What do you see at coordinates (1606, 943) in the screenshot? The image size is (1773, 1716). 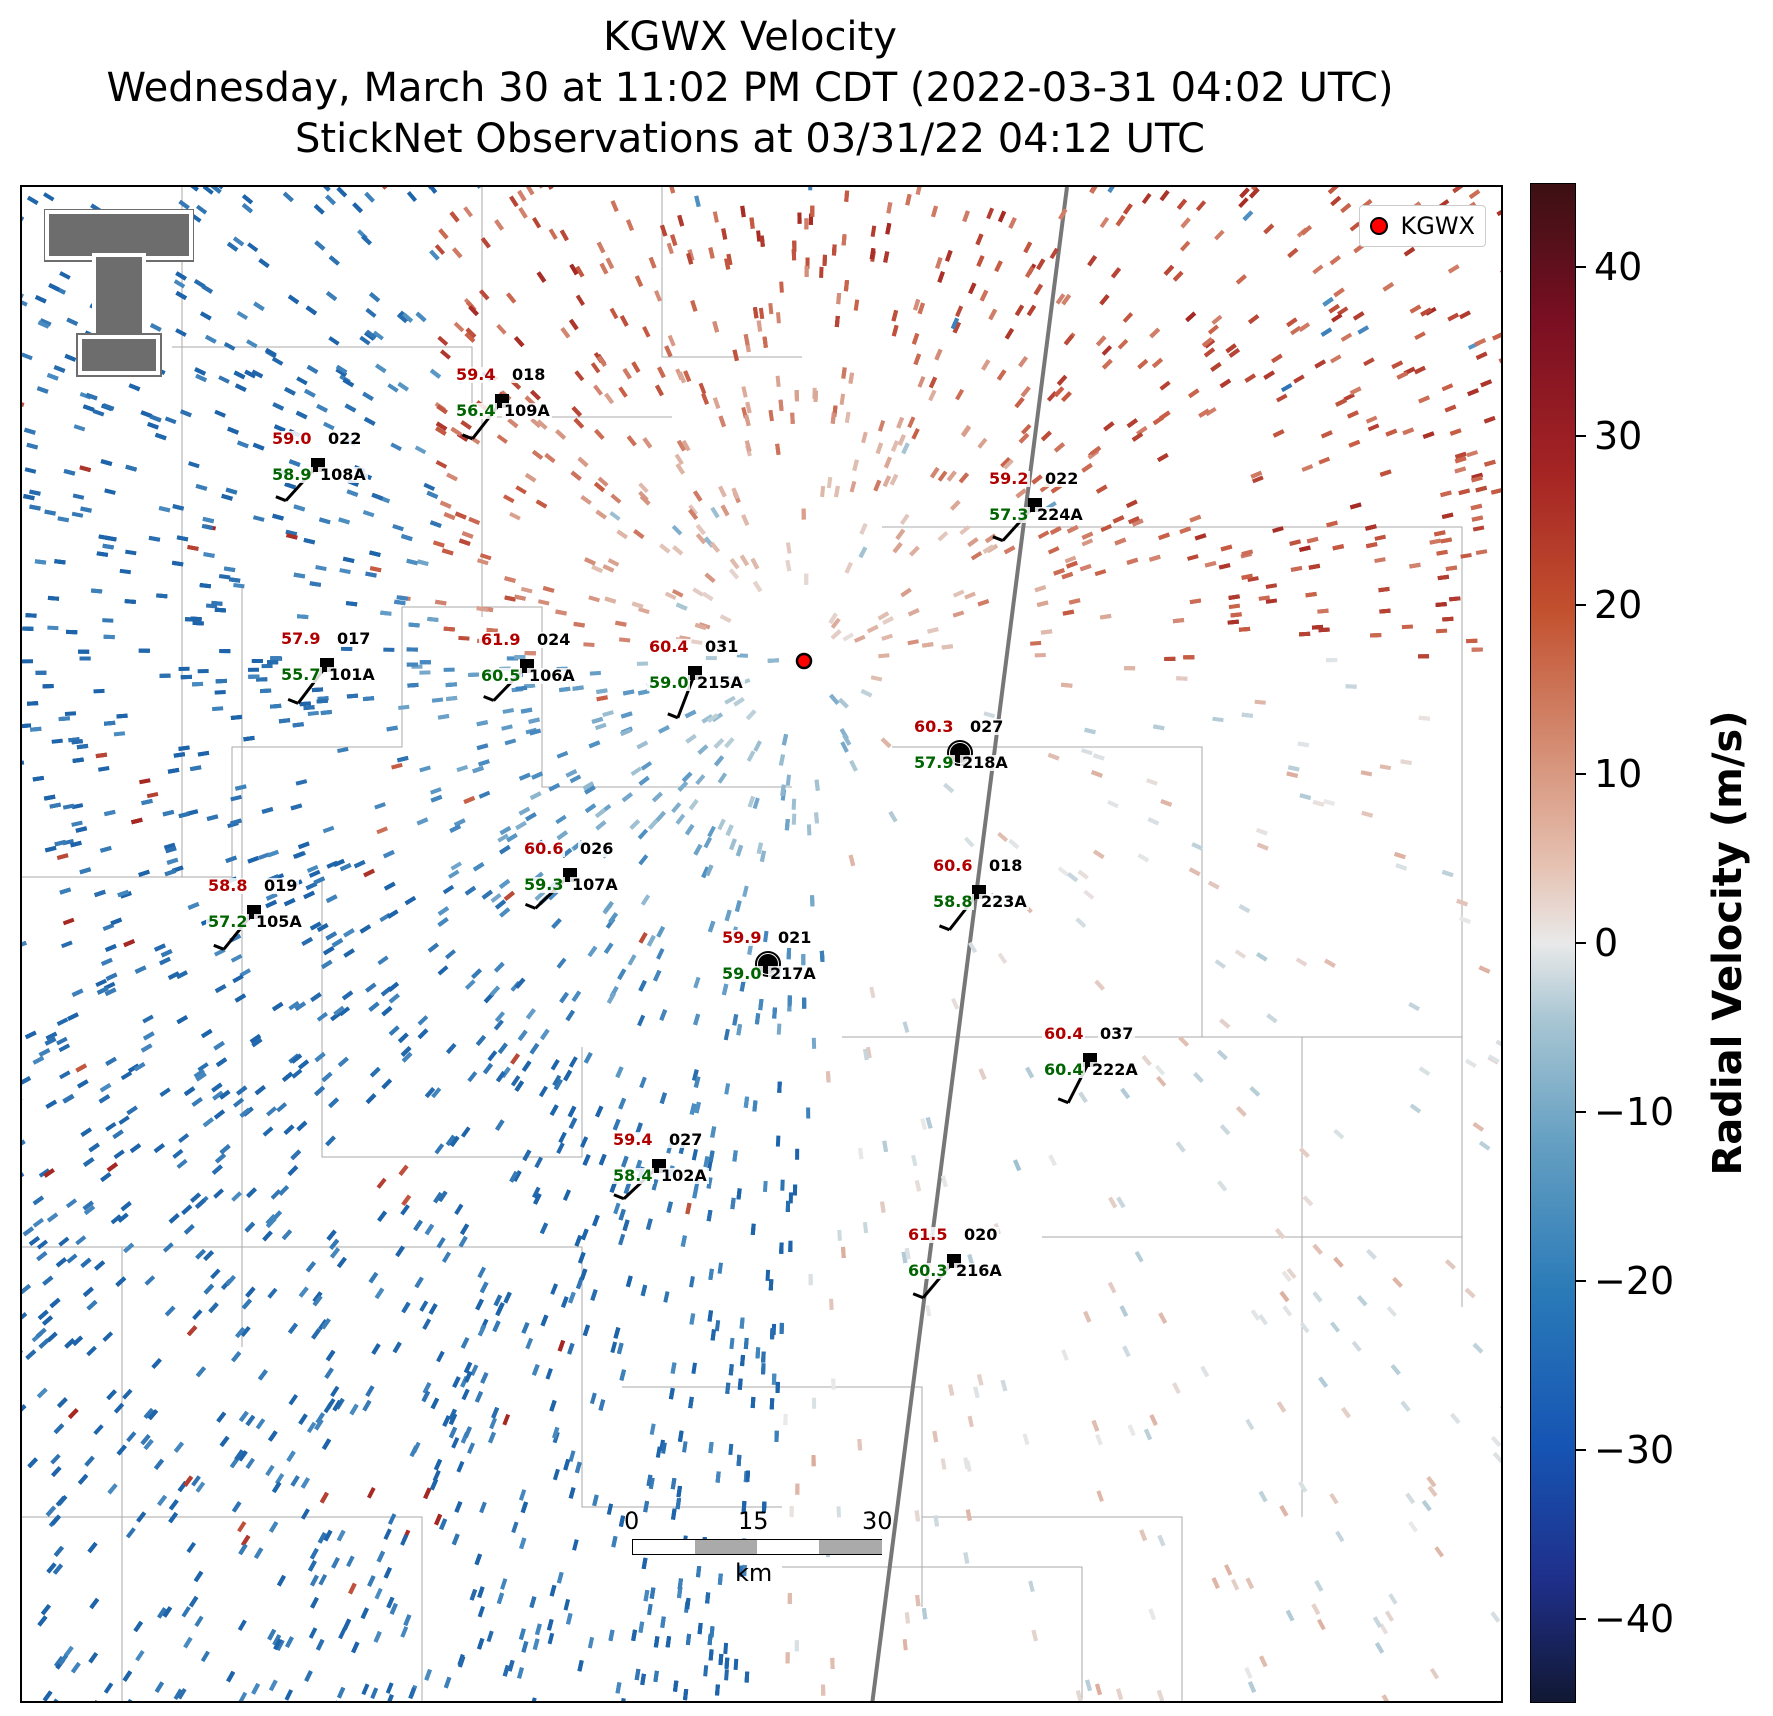 I see `colorbar-tick-label: 0` at bounding box center [1606, 943].